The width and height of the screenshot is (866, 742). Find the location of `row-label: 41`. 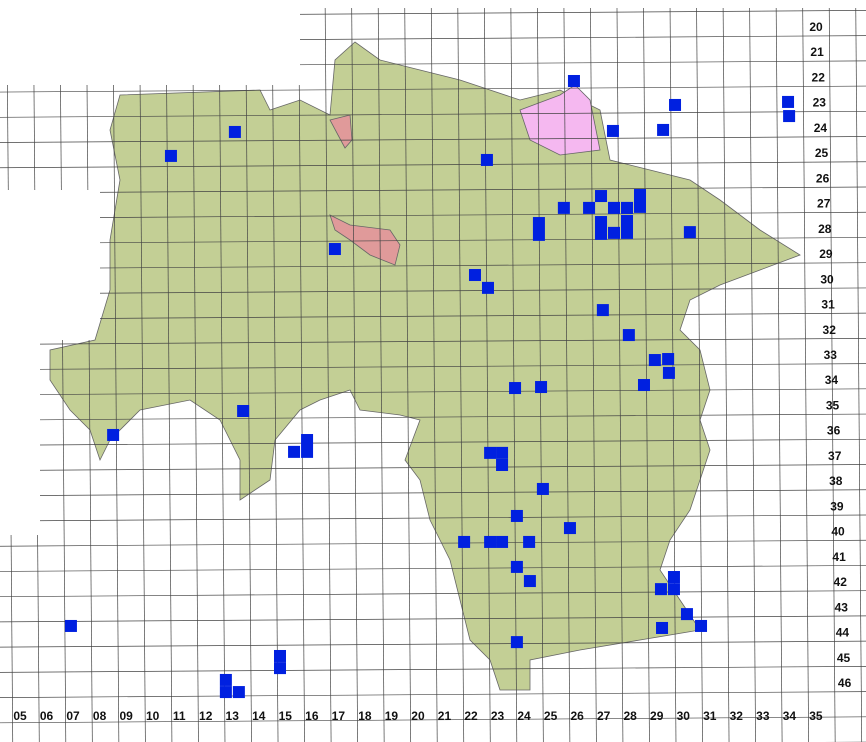

row-label: 41 is located at coordinates (839, 557).